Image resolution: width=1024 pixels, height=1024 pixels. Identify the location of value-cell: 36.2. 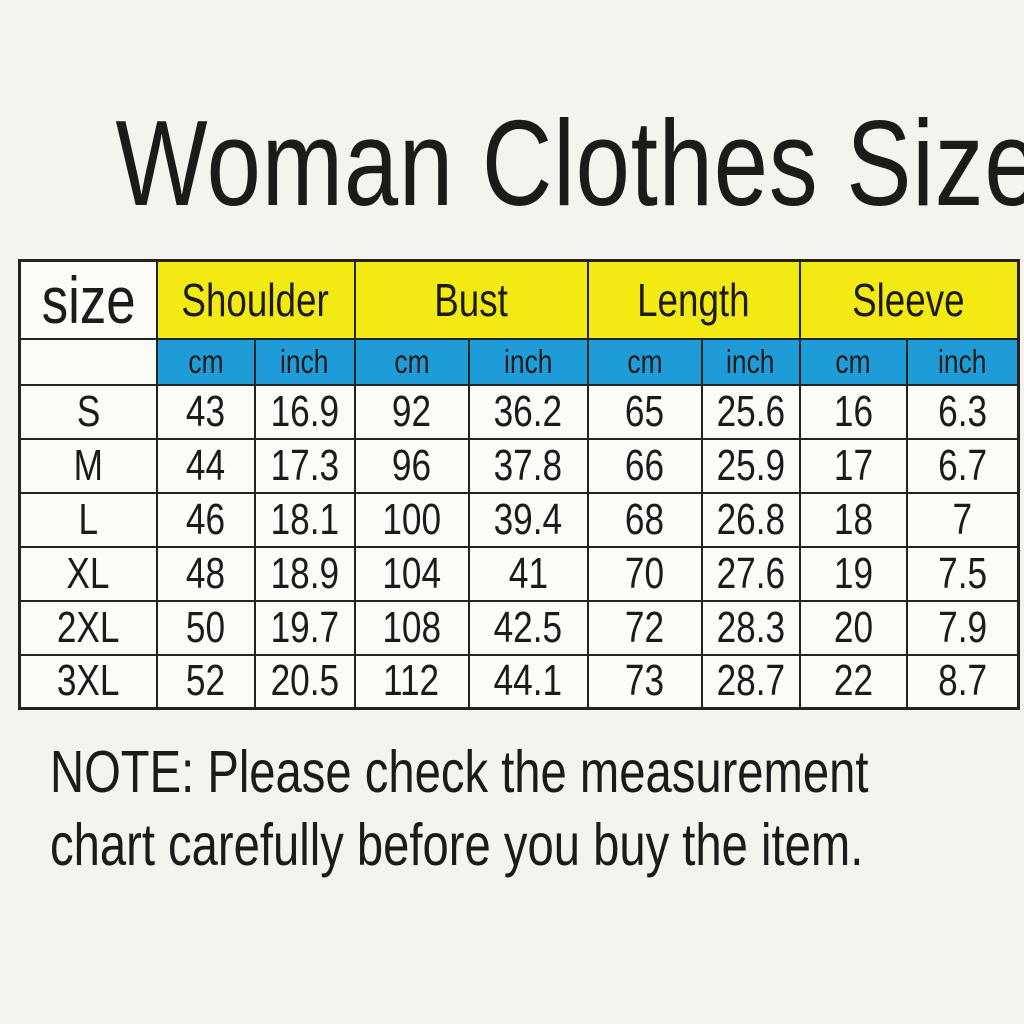
(528, 411).